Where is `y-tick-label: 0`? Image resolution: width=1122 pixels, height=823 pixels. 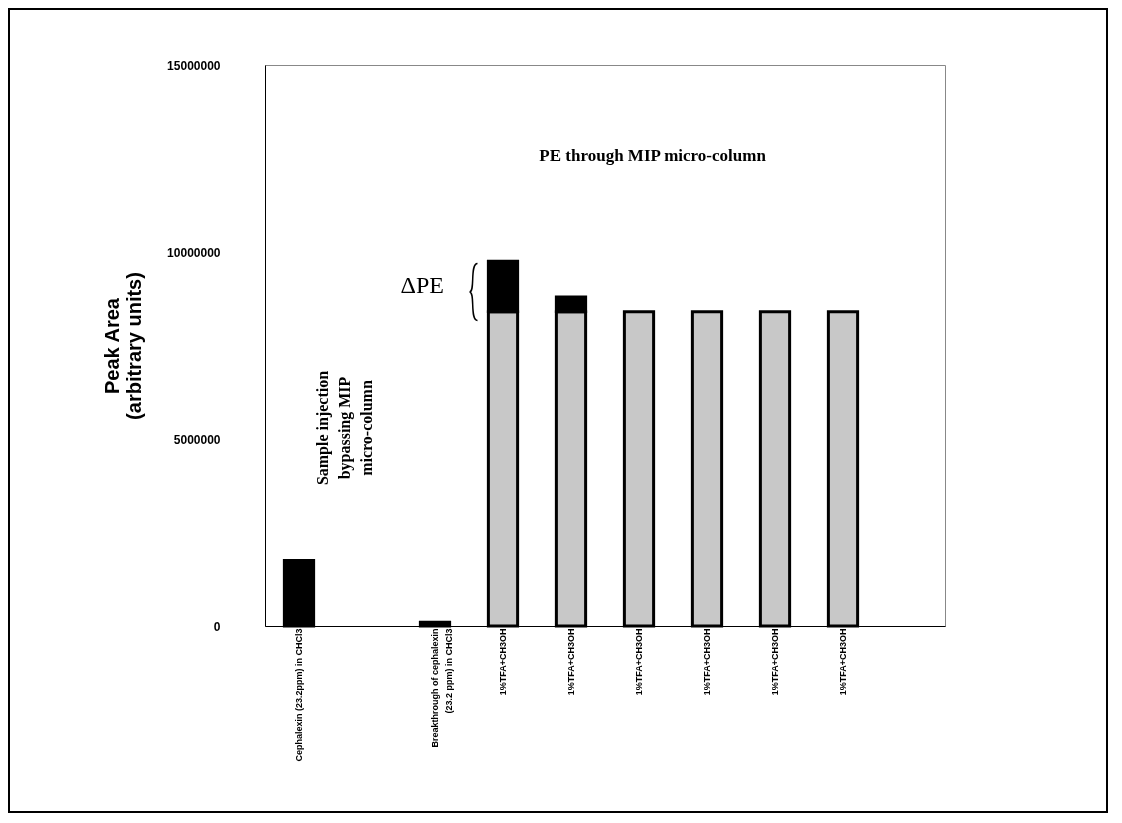 y-tick-label: 0 is located at coordinates (217, 626).